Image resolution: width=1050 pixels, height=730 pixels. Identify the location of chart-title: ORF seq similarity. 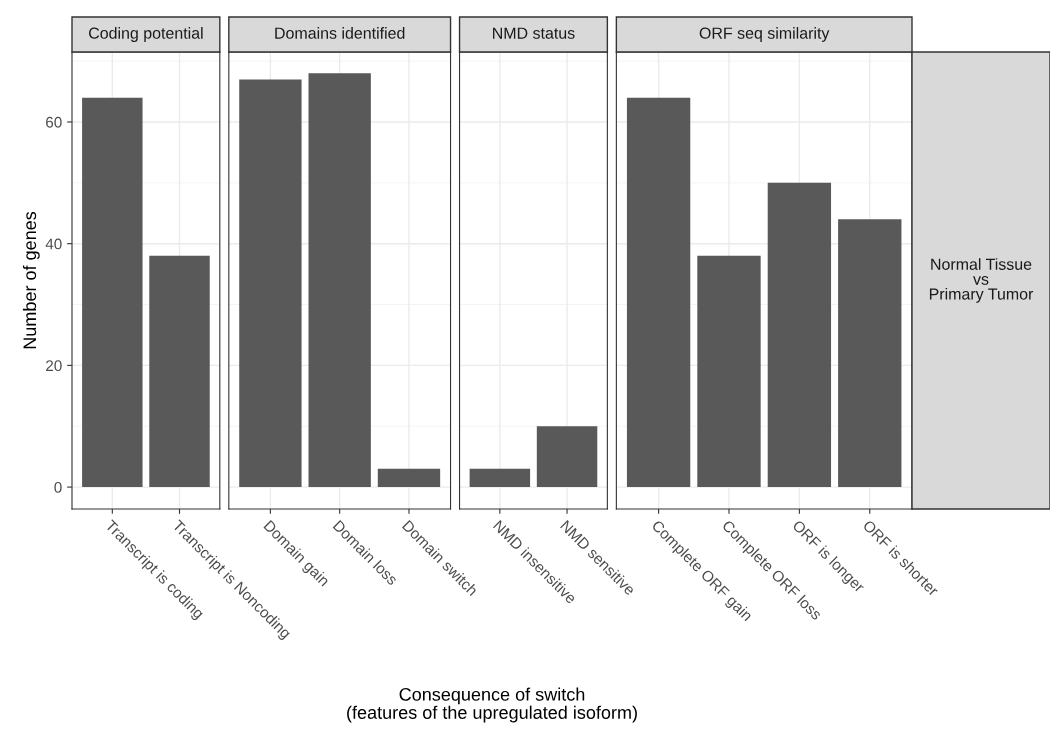
(764, 34).